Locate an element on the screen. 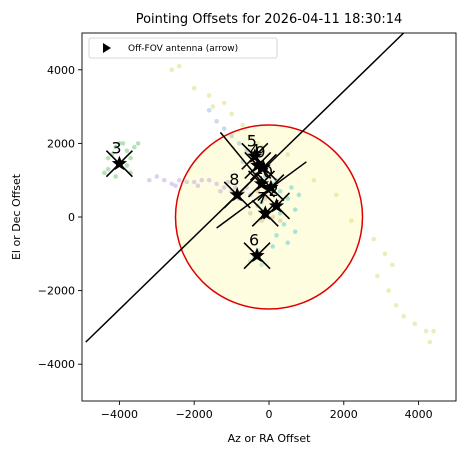 This screenshot has width=469, height=455. x-tick-label: 0 is located at coordinates (269, 414).